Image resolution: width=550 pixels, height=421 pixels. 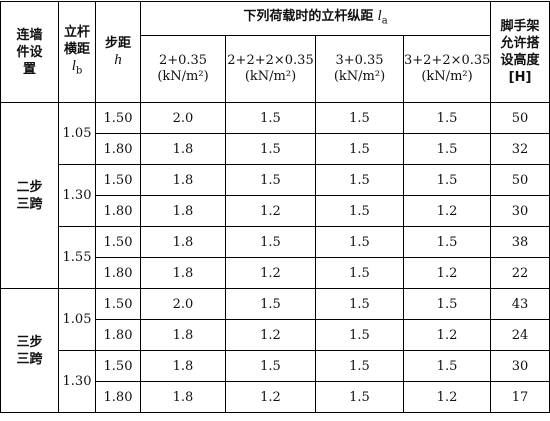 What do you see at coordinates (77, 257) in the screenshot?
I see `transverse: 1.55` at bounding box center [77, 257].